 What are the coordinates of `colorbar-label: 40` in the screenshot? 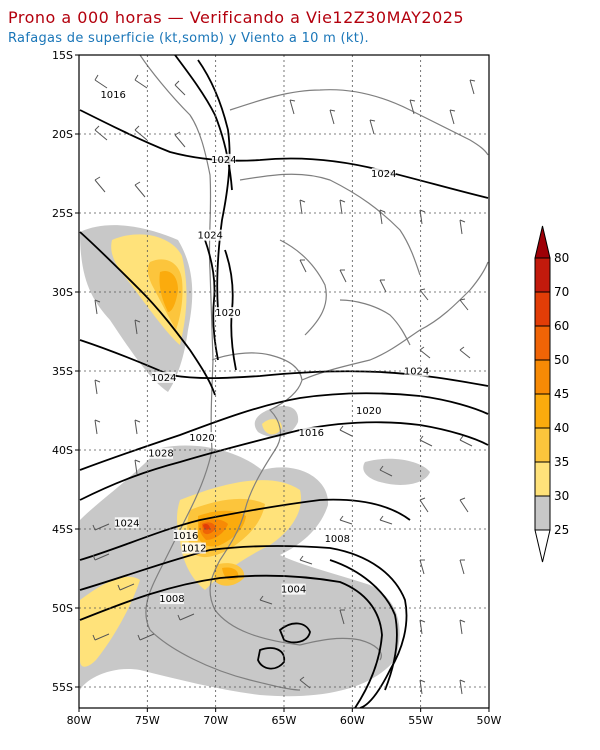 It's located at (561, 428).